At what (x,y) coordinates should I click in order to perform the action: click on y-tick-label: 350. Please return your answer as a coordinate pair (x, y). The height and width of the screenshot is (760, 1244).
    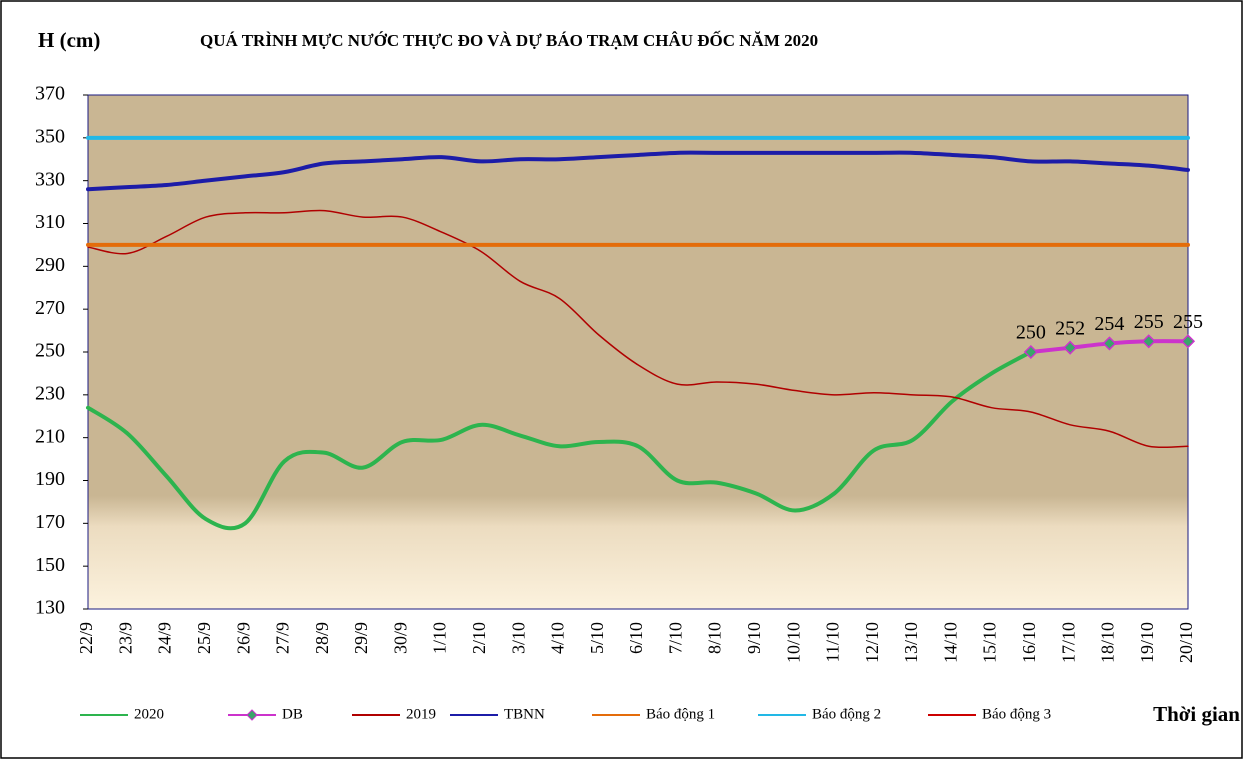
    Looking at the image, I should click on (50, 136).